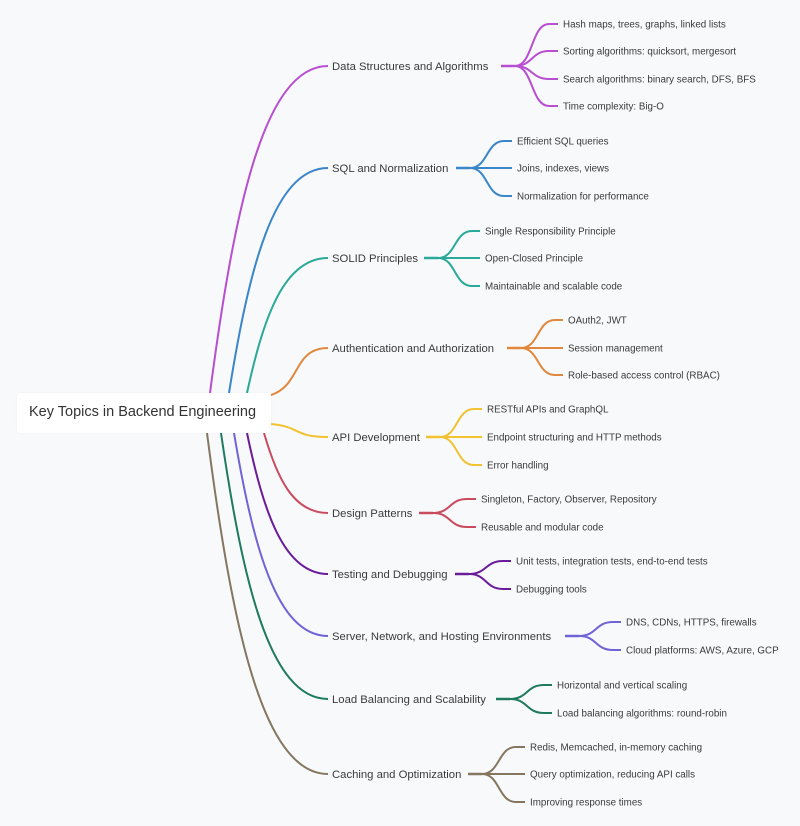 This screenshot has height=826, width=800. What do you see at coordinates (413, 349) in the screenshot?
I see `branch-node: Authentication and Authorization` at bounding box center [413, 349].